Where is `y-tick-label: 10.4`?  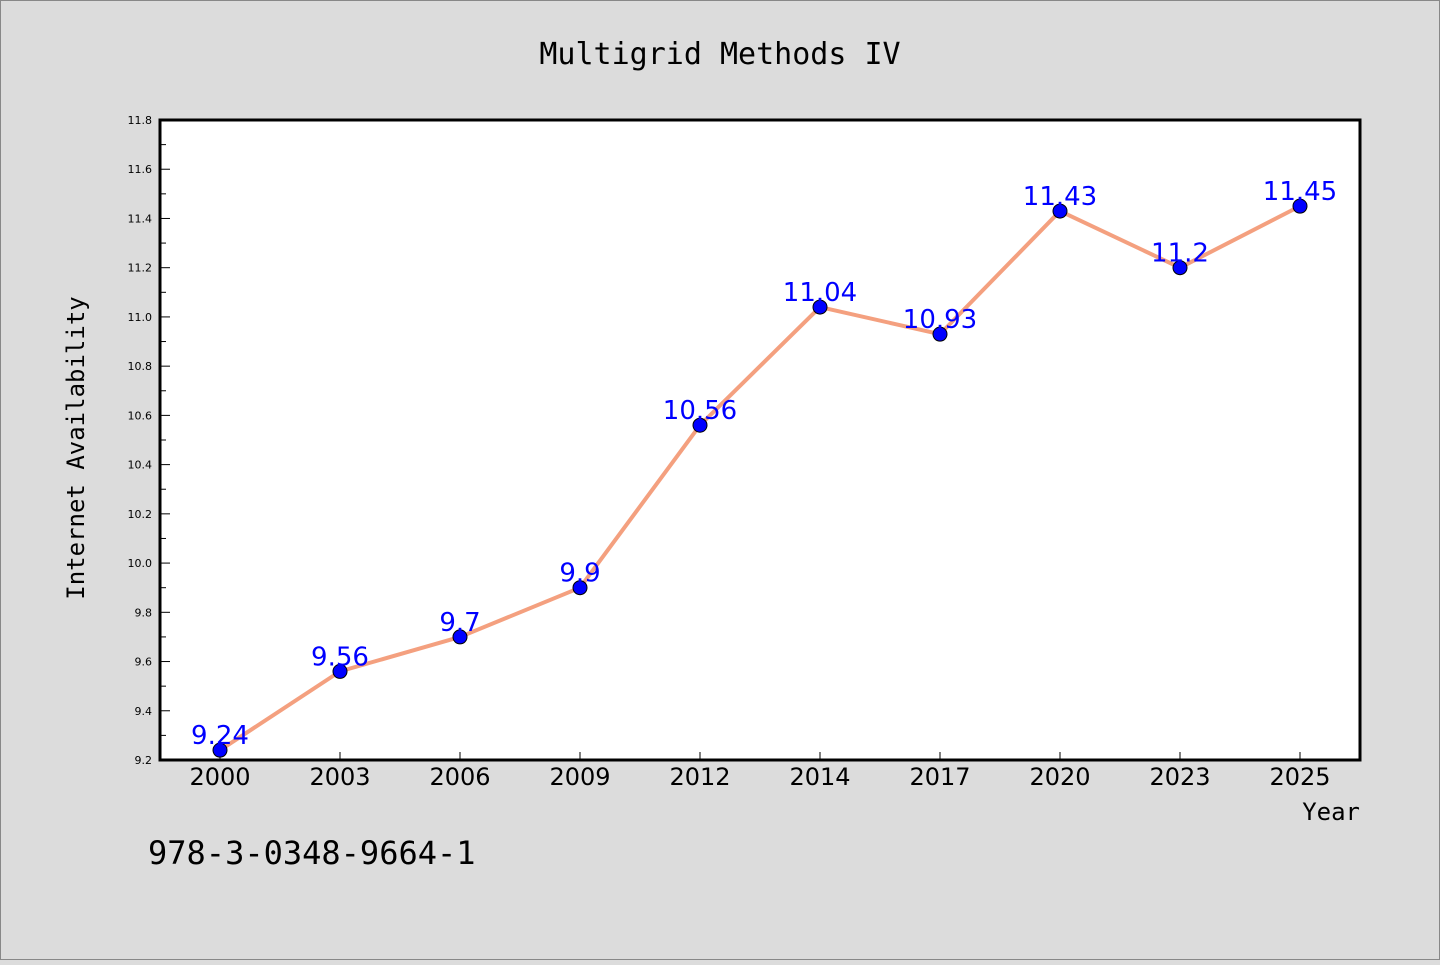
y-tick-label: 10.4 is located at coordinates (140, 465).